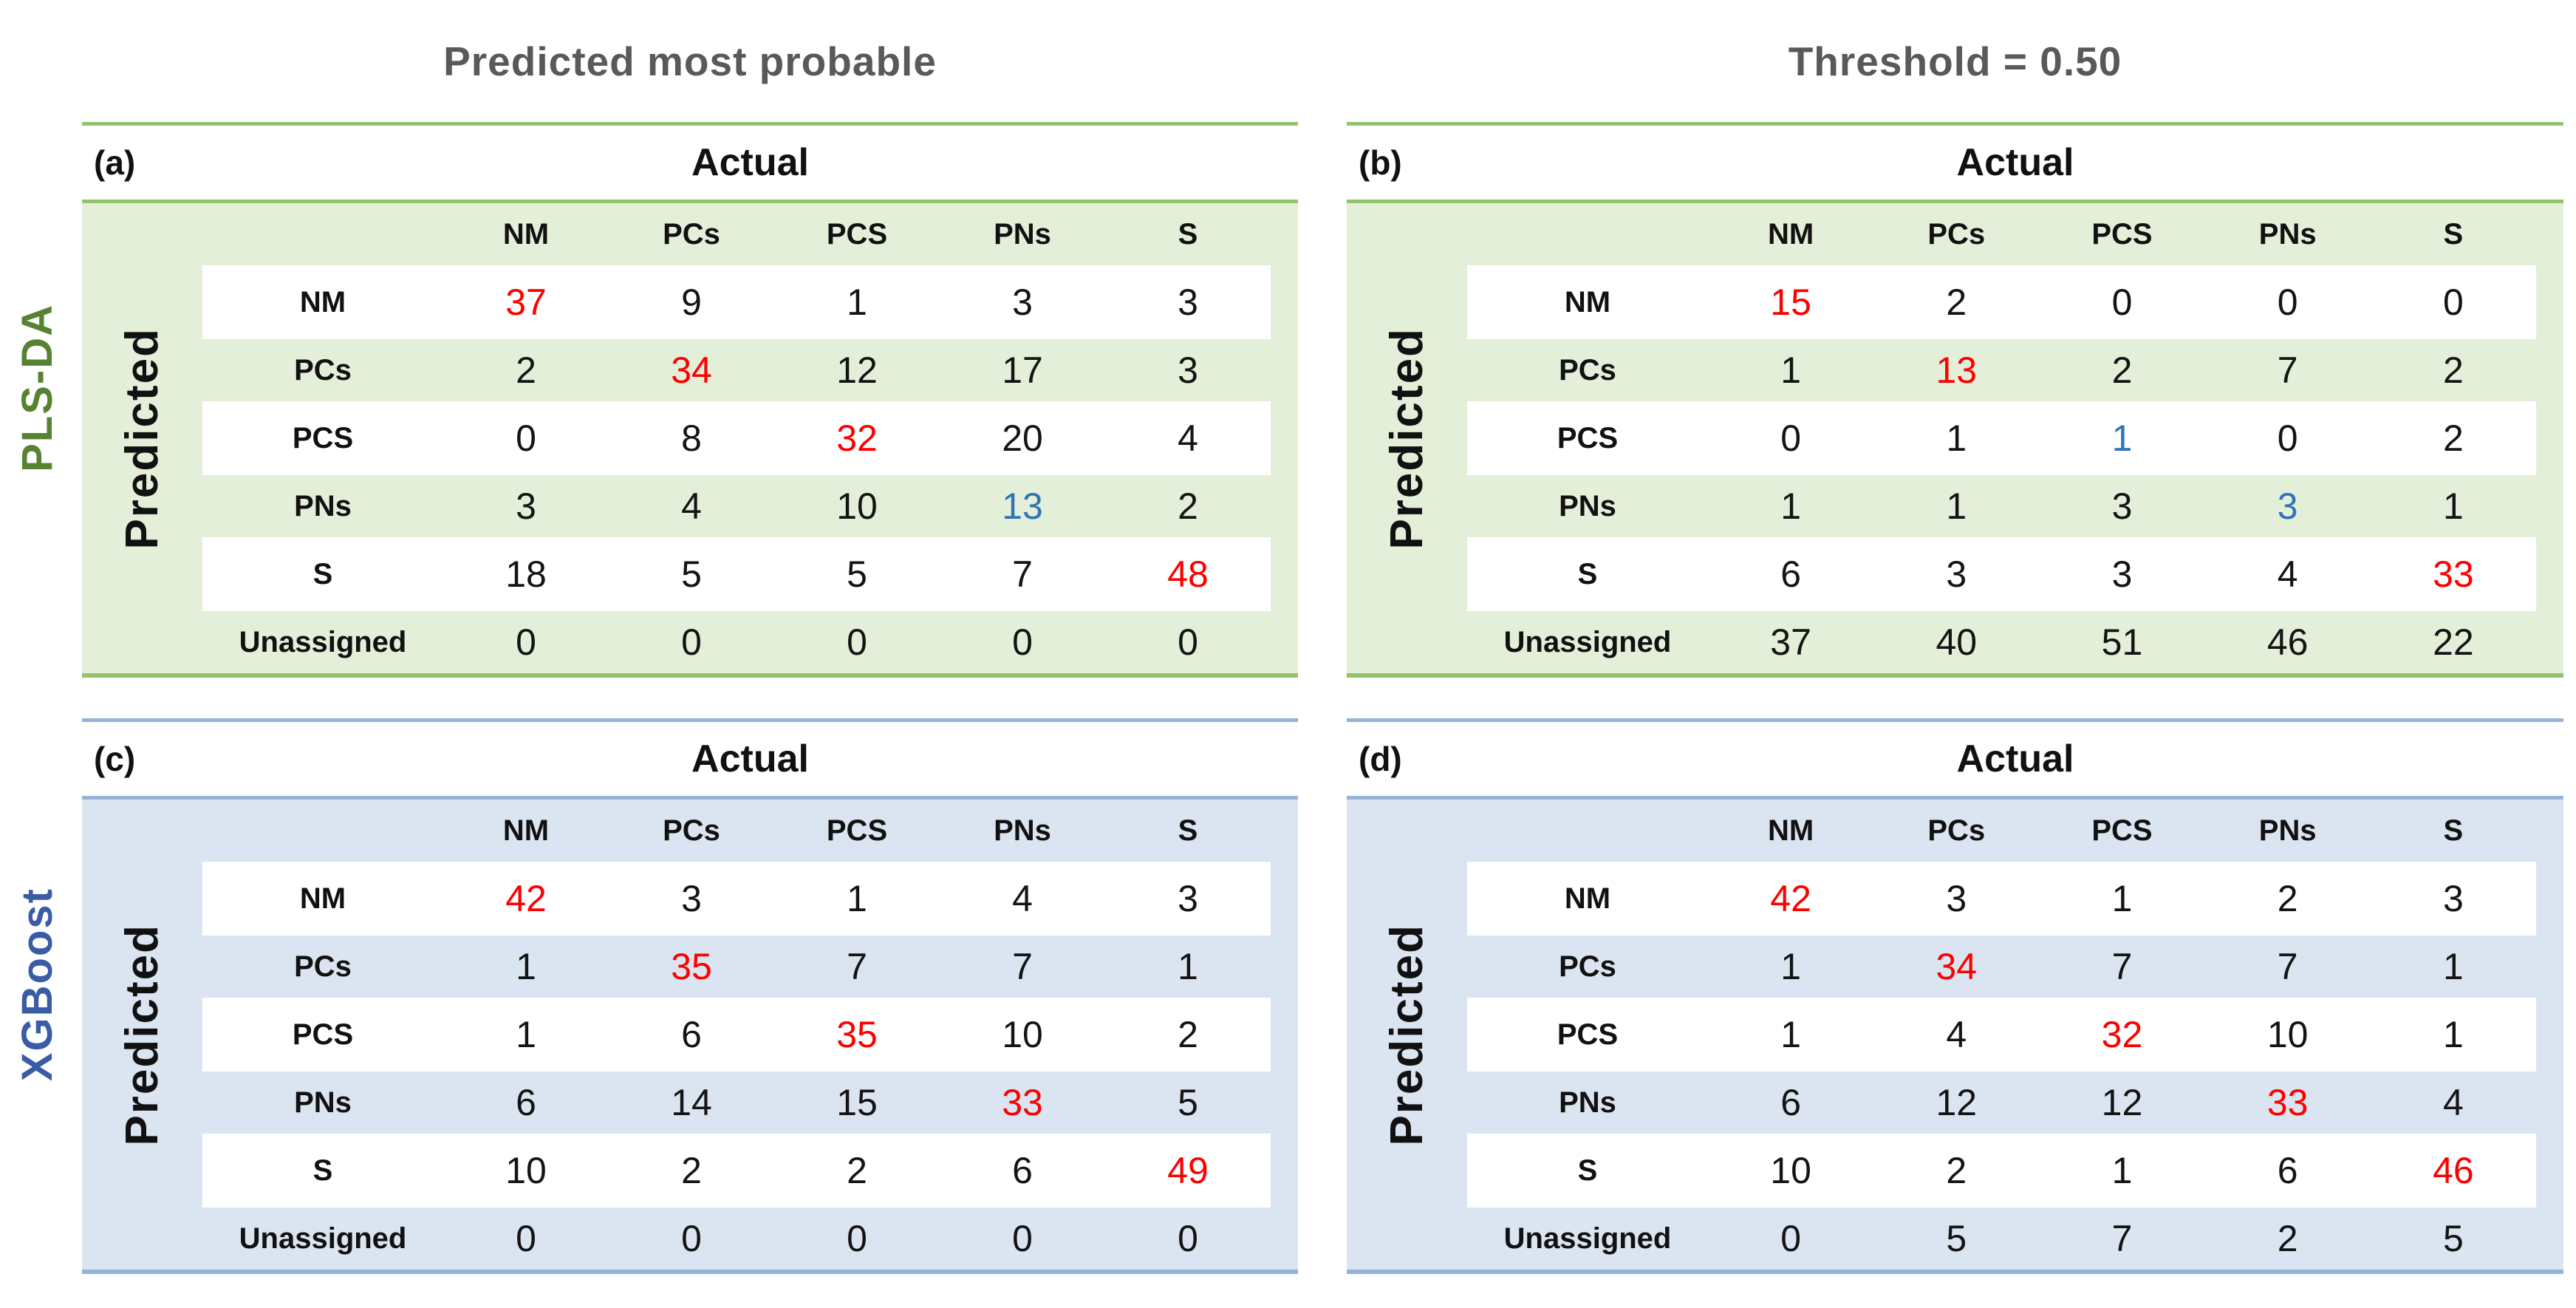 Image resolution: width=2576 pixels, height=1308 pixels. What do you see at coordinates (2122, 1102) in the screenshot?
I see `cell-PNs-PCS: 12` at bounding box center [2122, 1102].